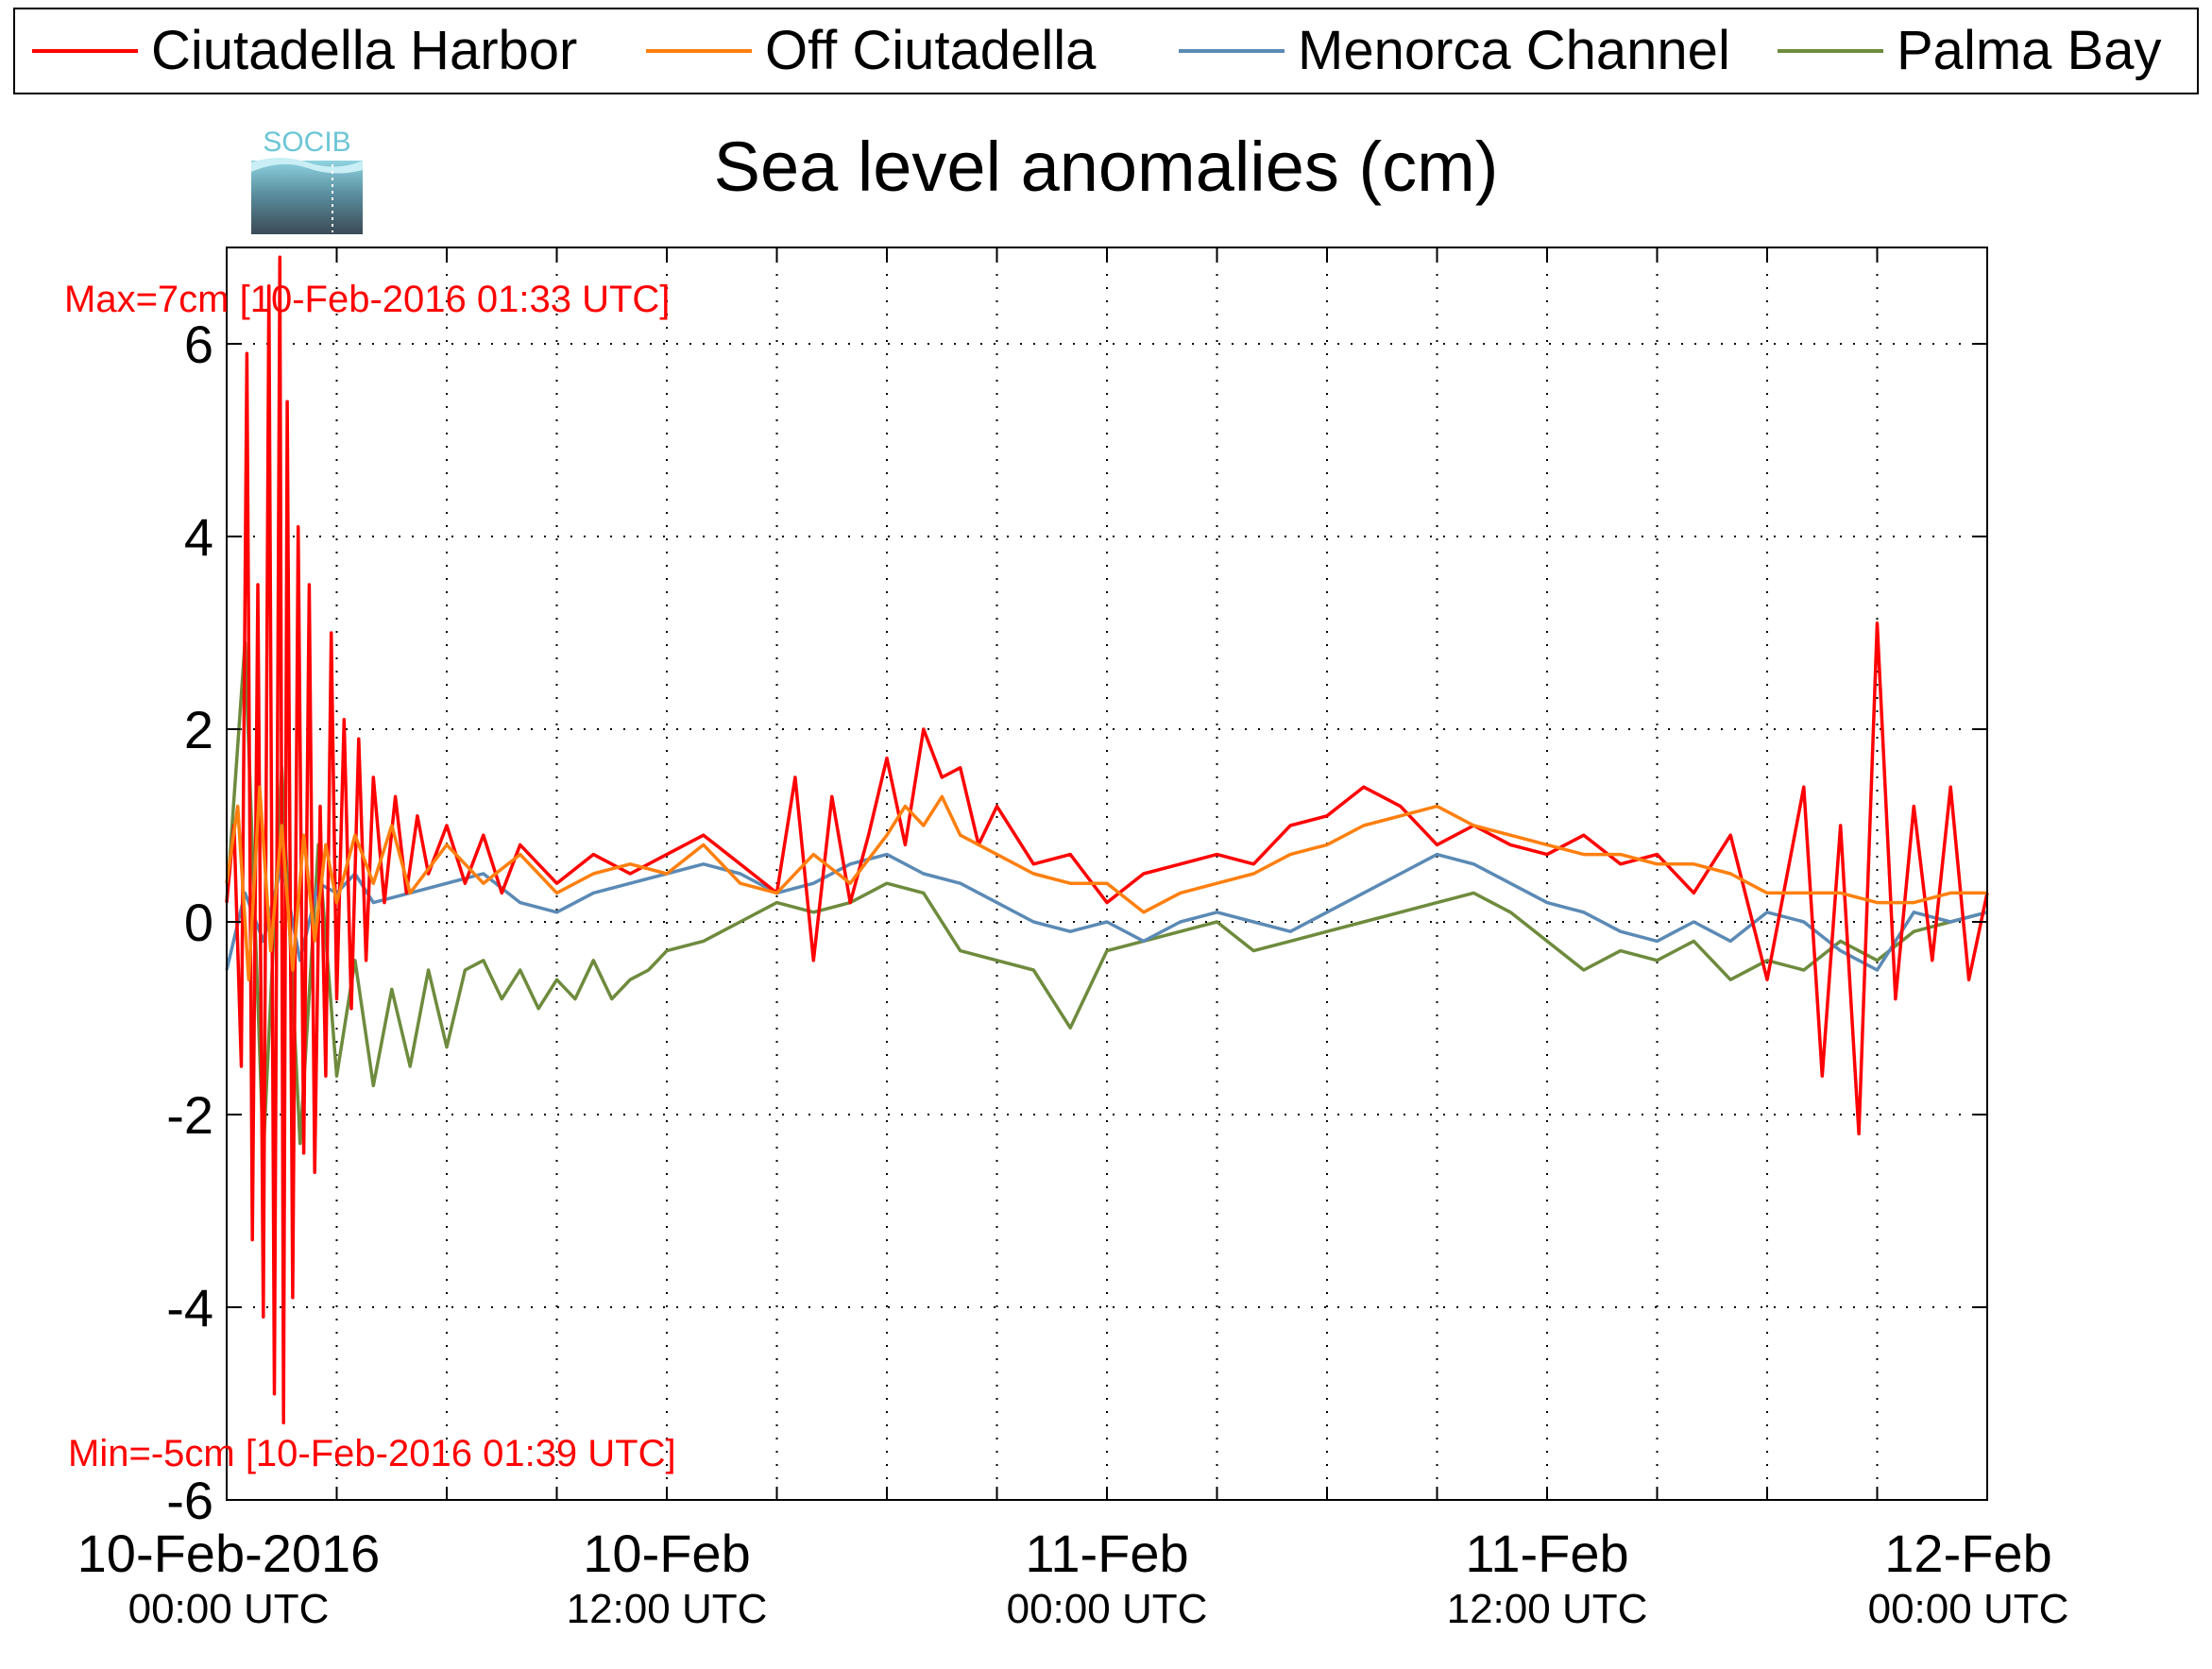 Image resolution: width=2212 pixels, height=1669 pixels. I want to click on y-tick-label: 0, so click(198, 923).